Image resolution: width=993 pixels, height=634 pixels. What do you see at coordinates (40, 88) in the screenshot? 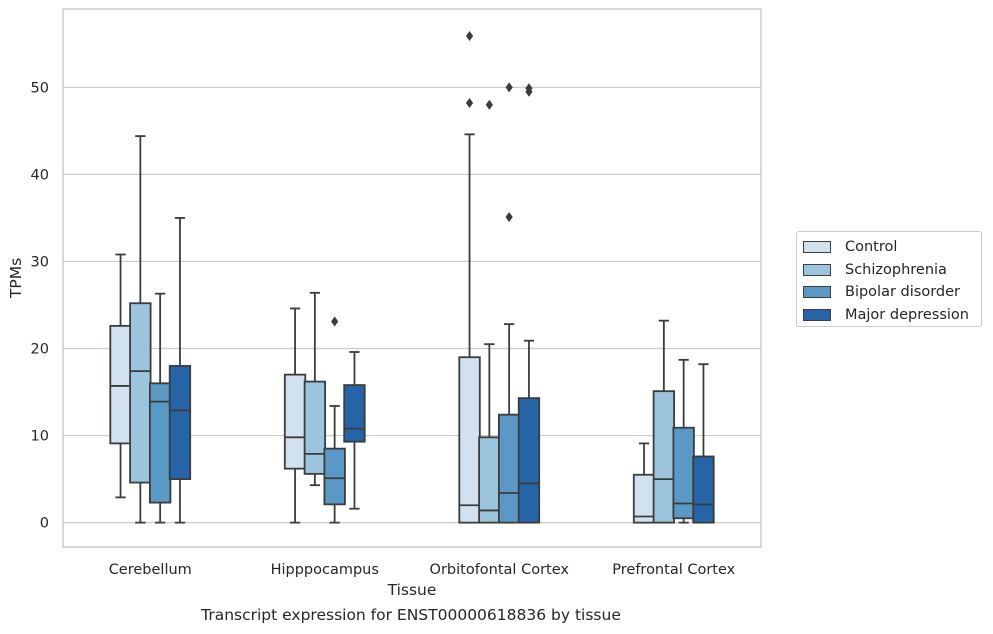
I see `y-tick-label: 50` at bounding box center [40, 88].